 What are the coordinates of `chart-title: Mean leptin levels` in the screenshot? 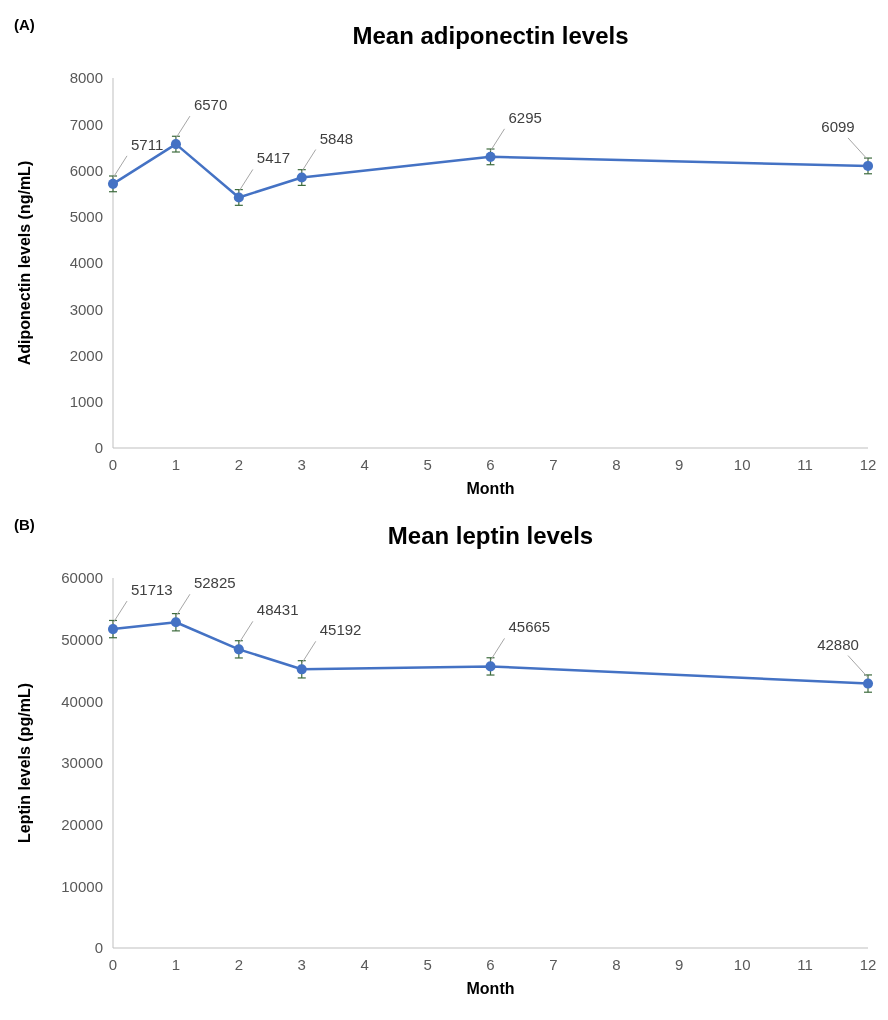 It's located at (490, 535).